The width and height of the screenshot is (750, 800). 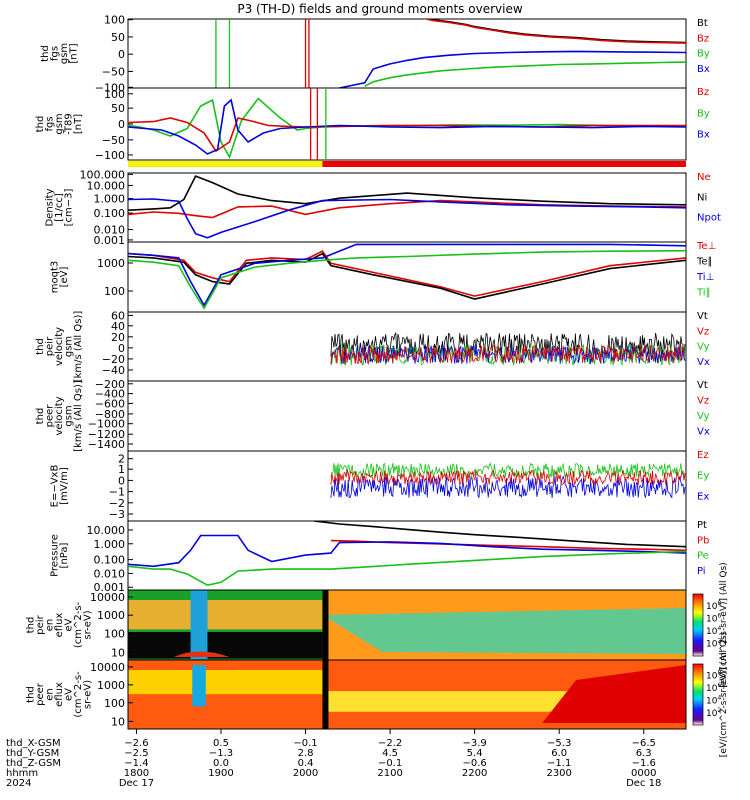 What do you see at coordinates (703, 476) in the screenshot?
I see `legend-entry-Ey: Ey` at bounding box center [703, 476].